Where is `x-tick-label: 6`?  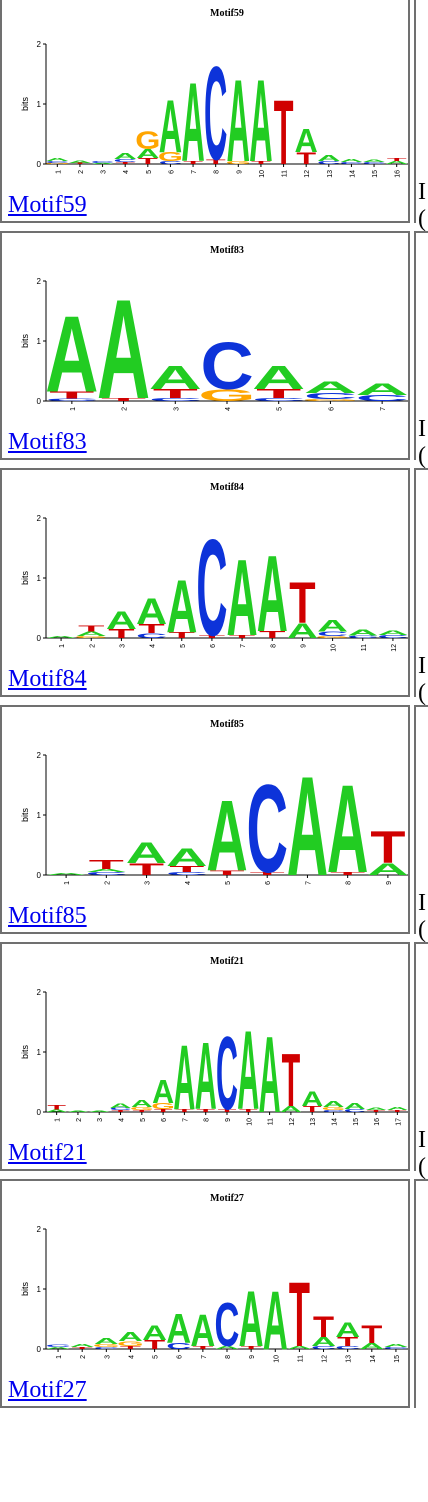
x-tick-label: 6 is located at coordinates (268, 883).